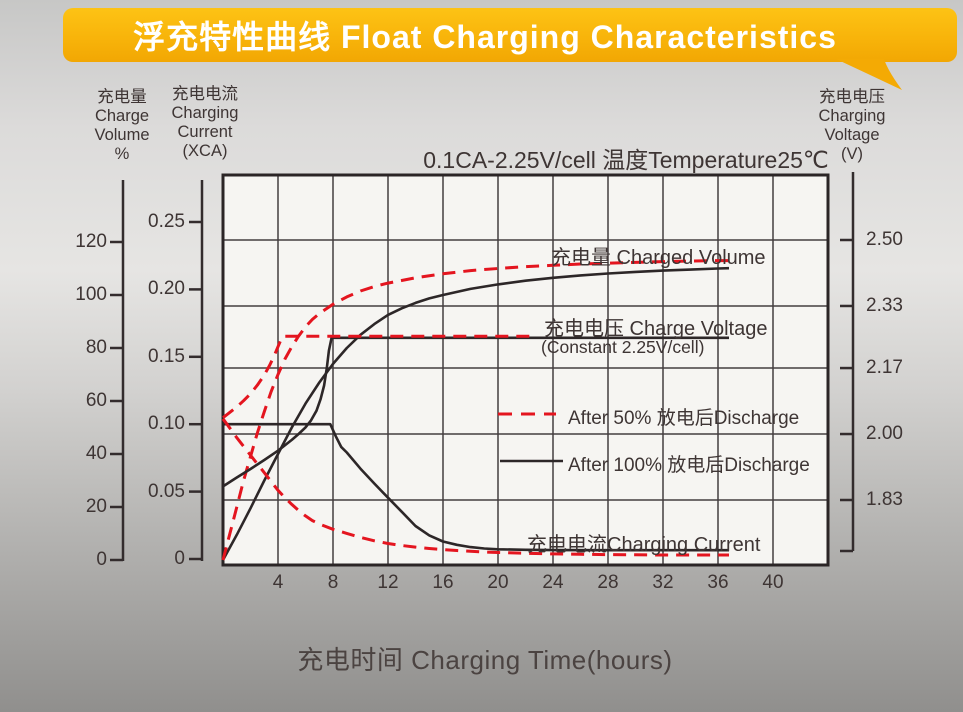 This screenshot has width=963, height=712. I want to click on volume-tick-label: 0, so click(101, 559).